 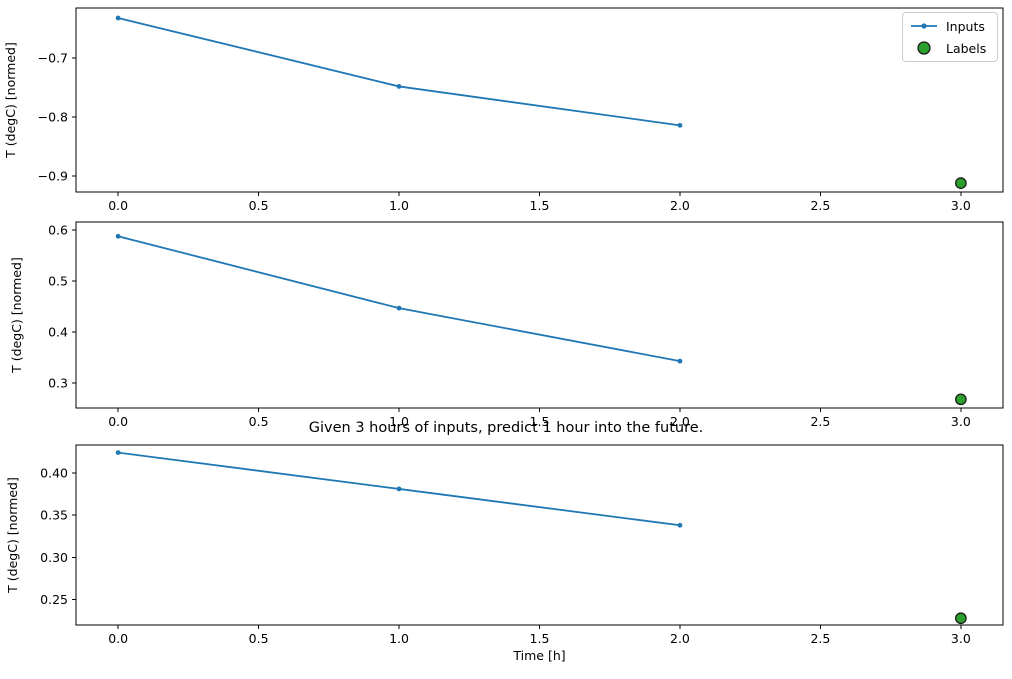 I want to click on x-axis-label: Time [h], so click(x=539, y=655).